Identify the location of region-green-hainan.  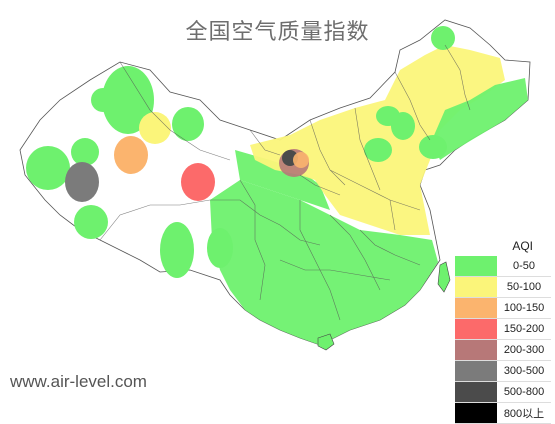
(326, 342).